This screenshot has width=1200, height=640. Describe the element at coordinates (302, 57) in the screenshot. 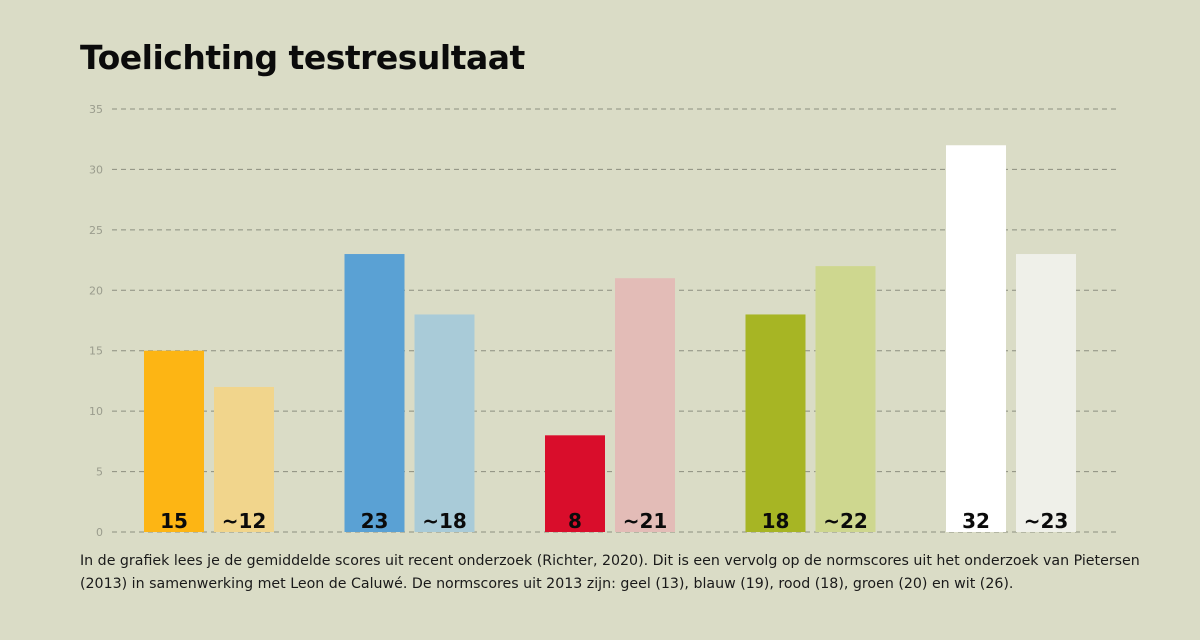

I see `page-title: Toelichting testresultaat` at that location.